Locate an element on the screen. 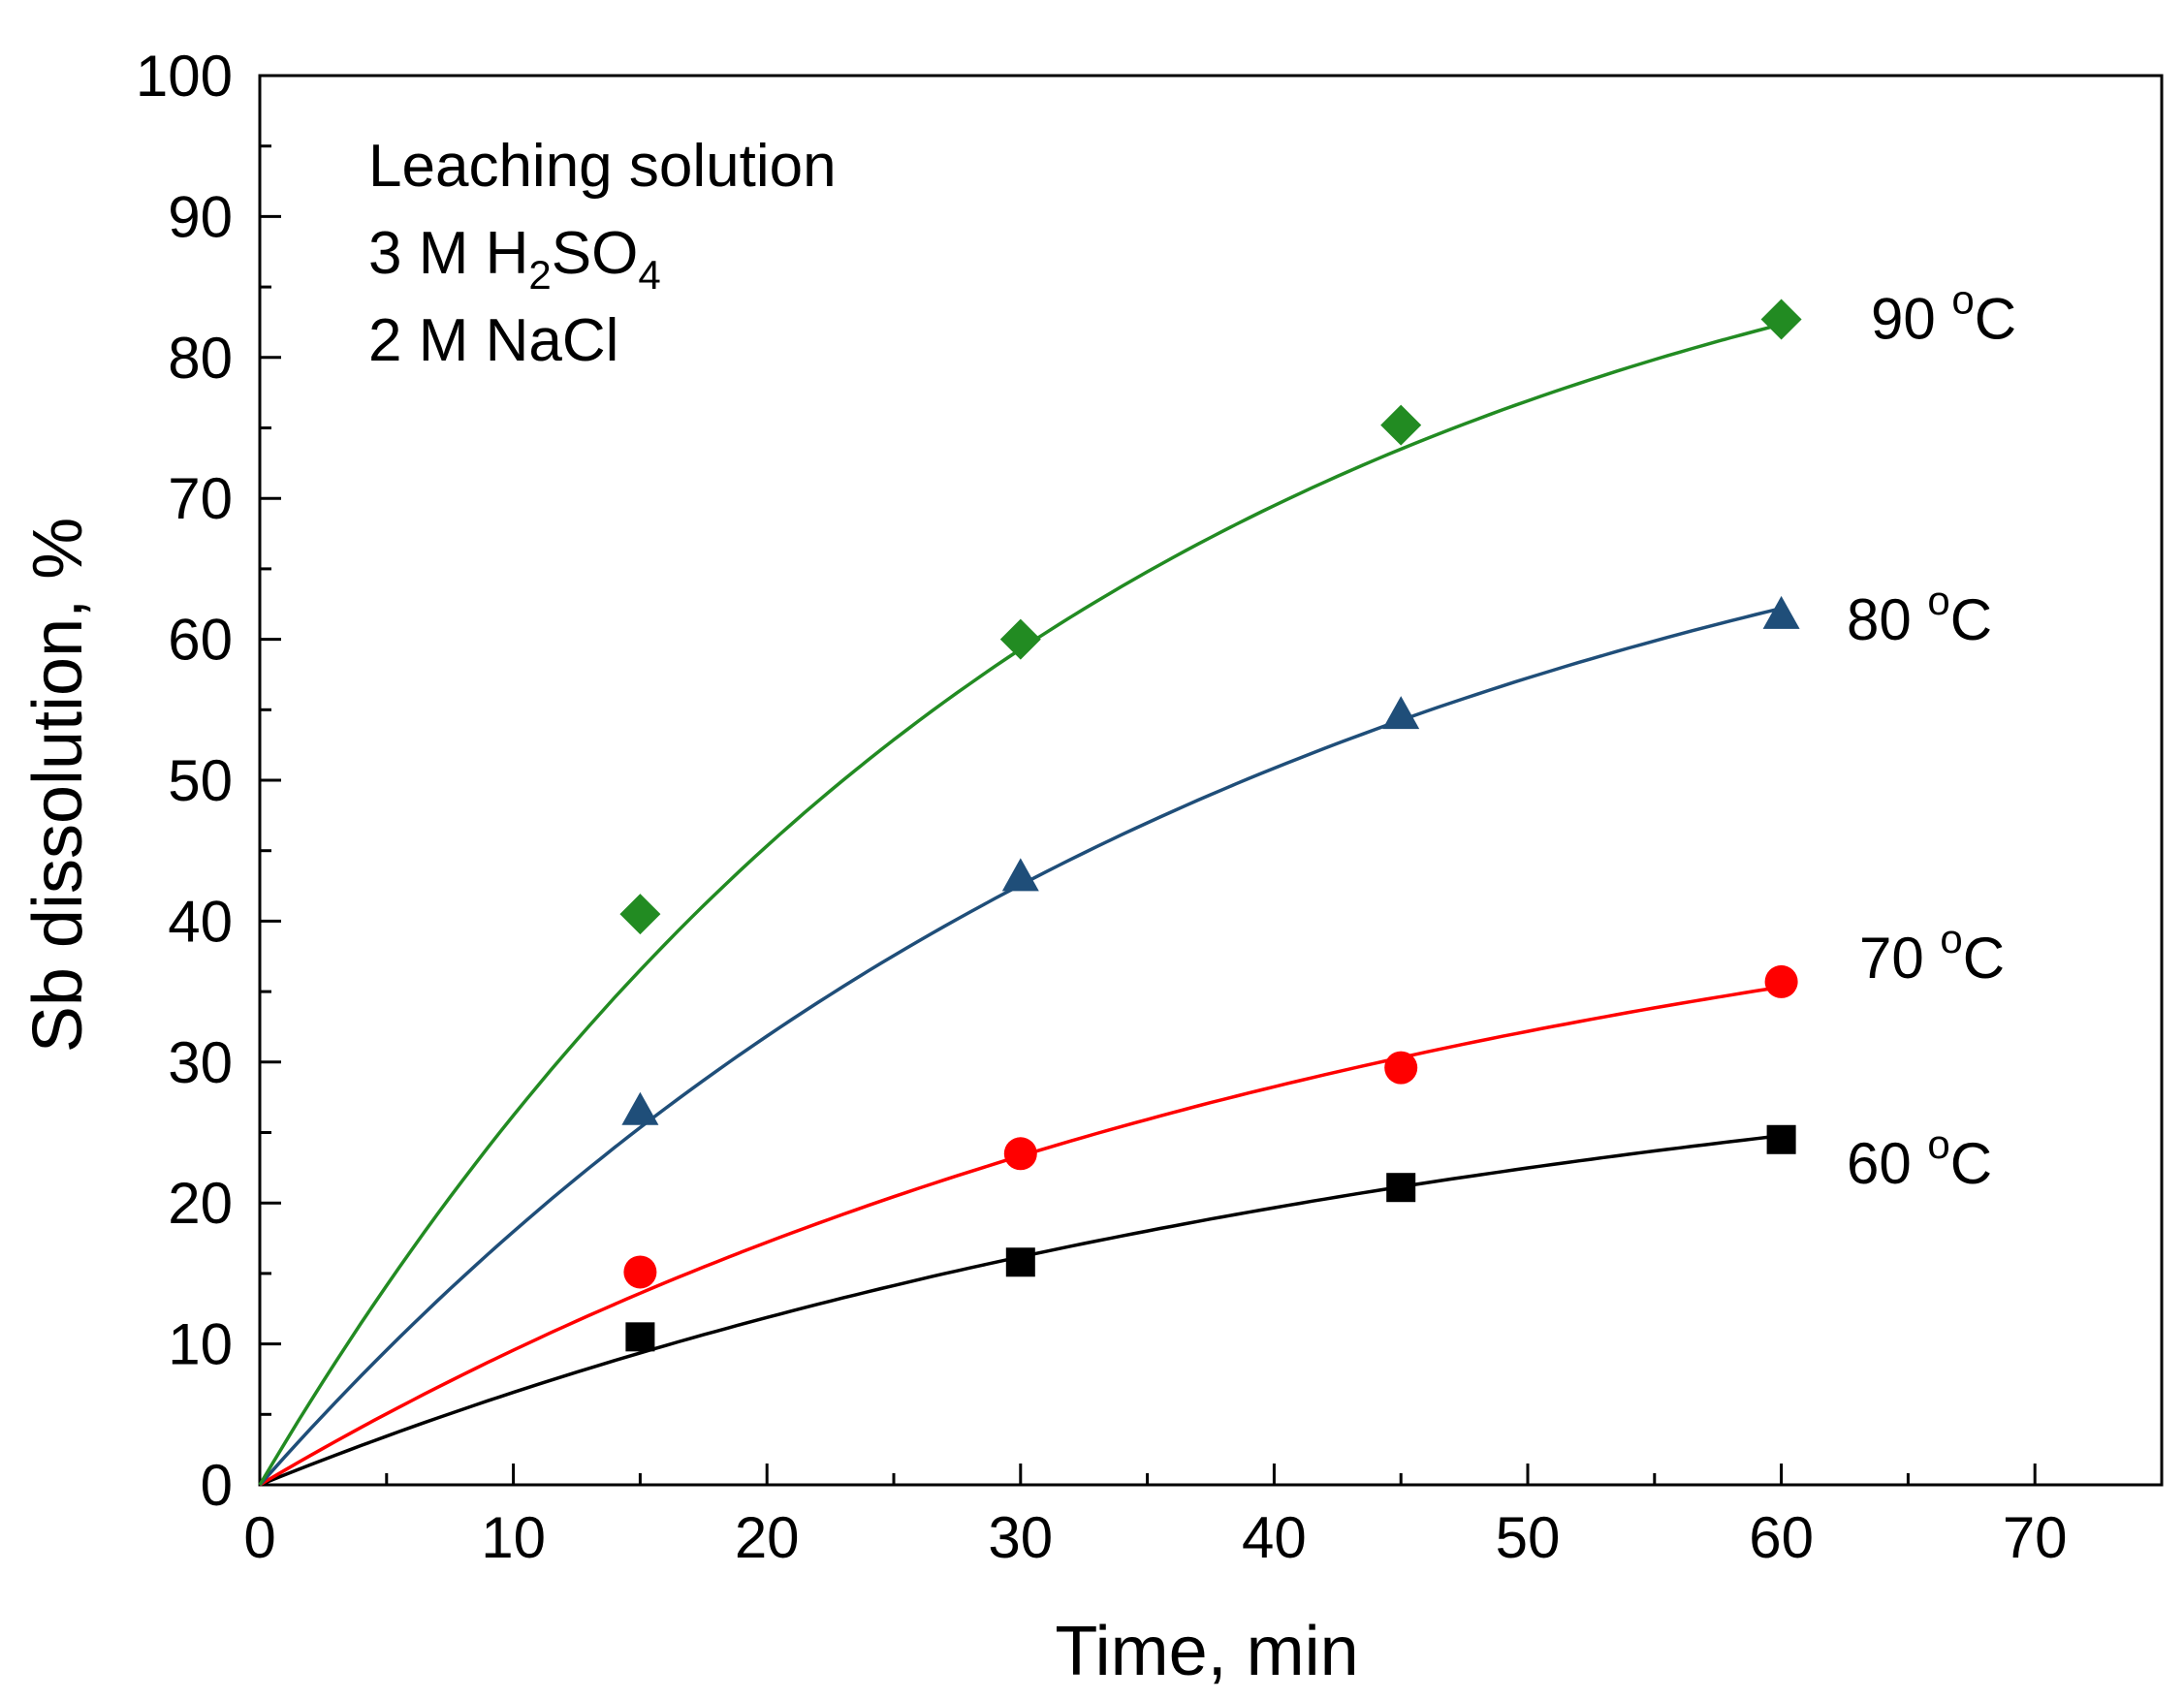 This screenshot has width=2184, height=1700. fit-line-square is located at coordinates (1021, 1310).